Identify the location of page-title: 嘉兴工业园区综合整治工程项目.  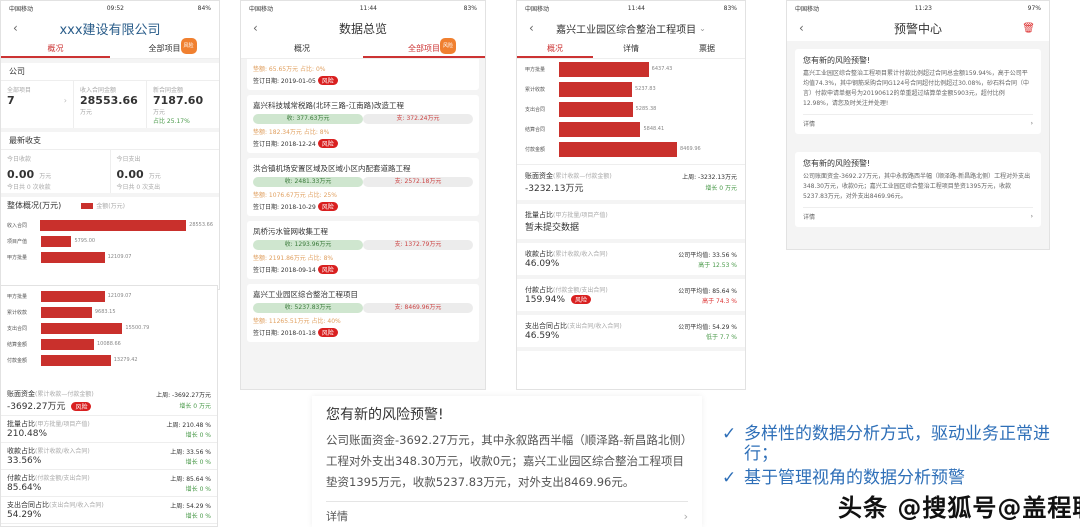
(626, 30).